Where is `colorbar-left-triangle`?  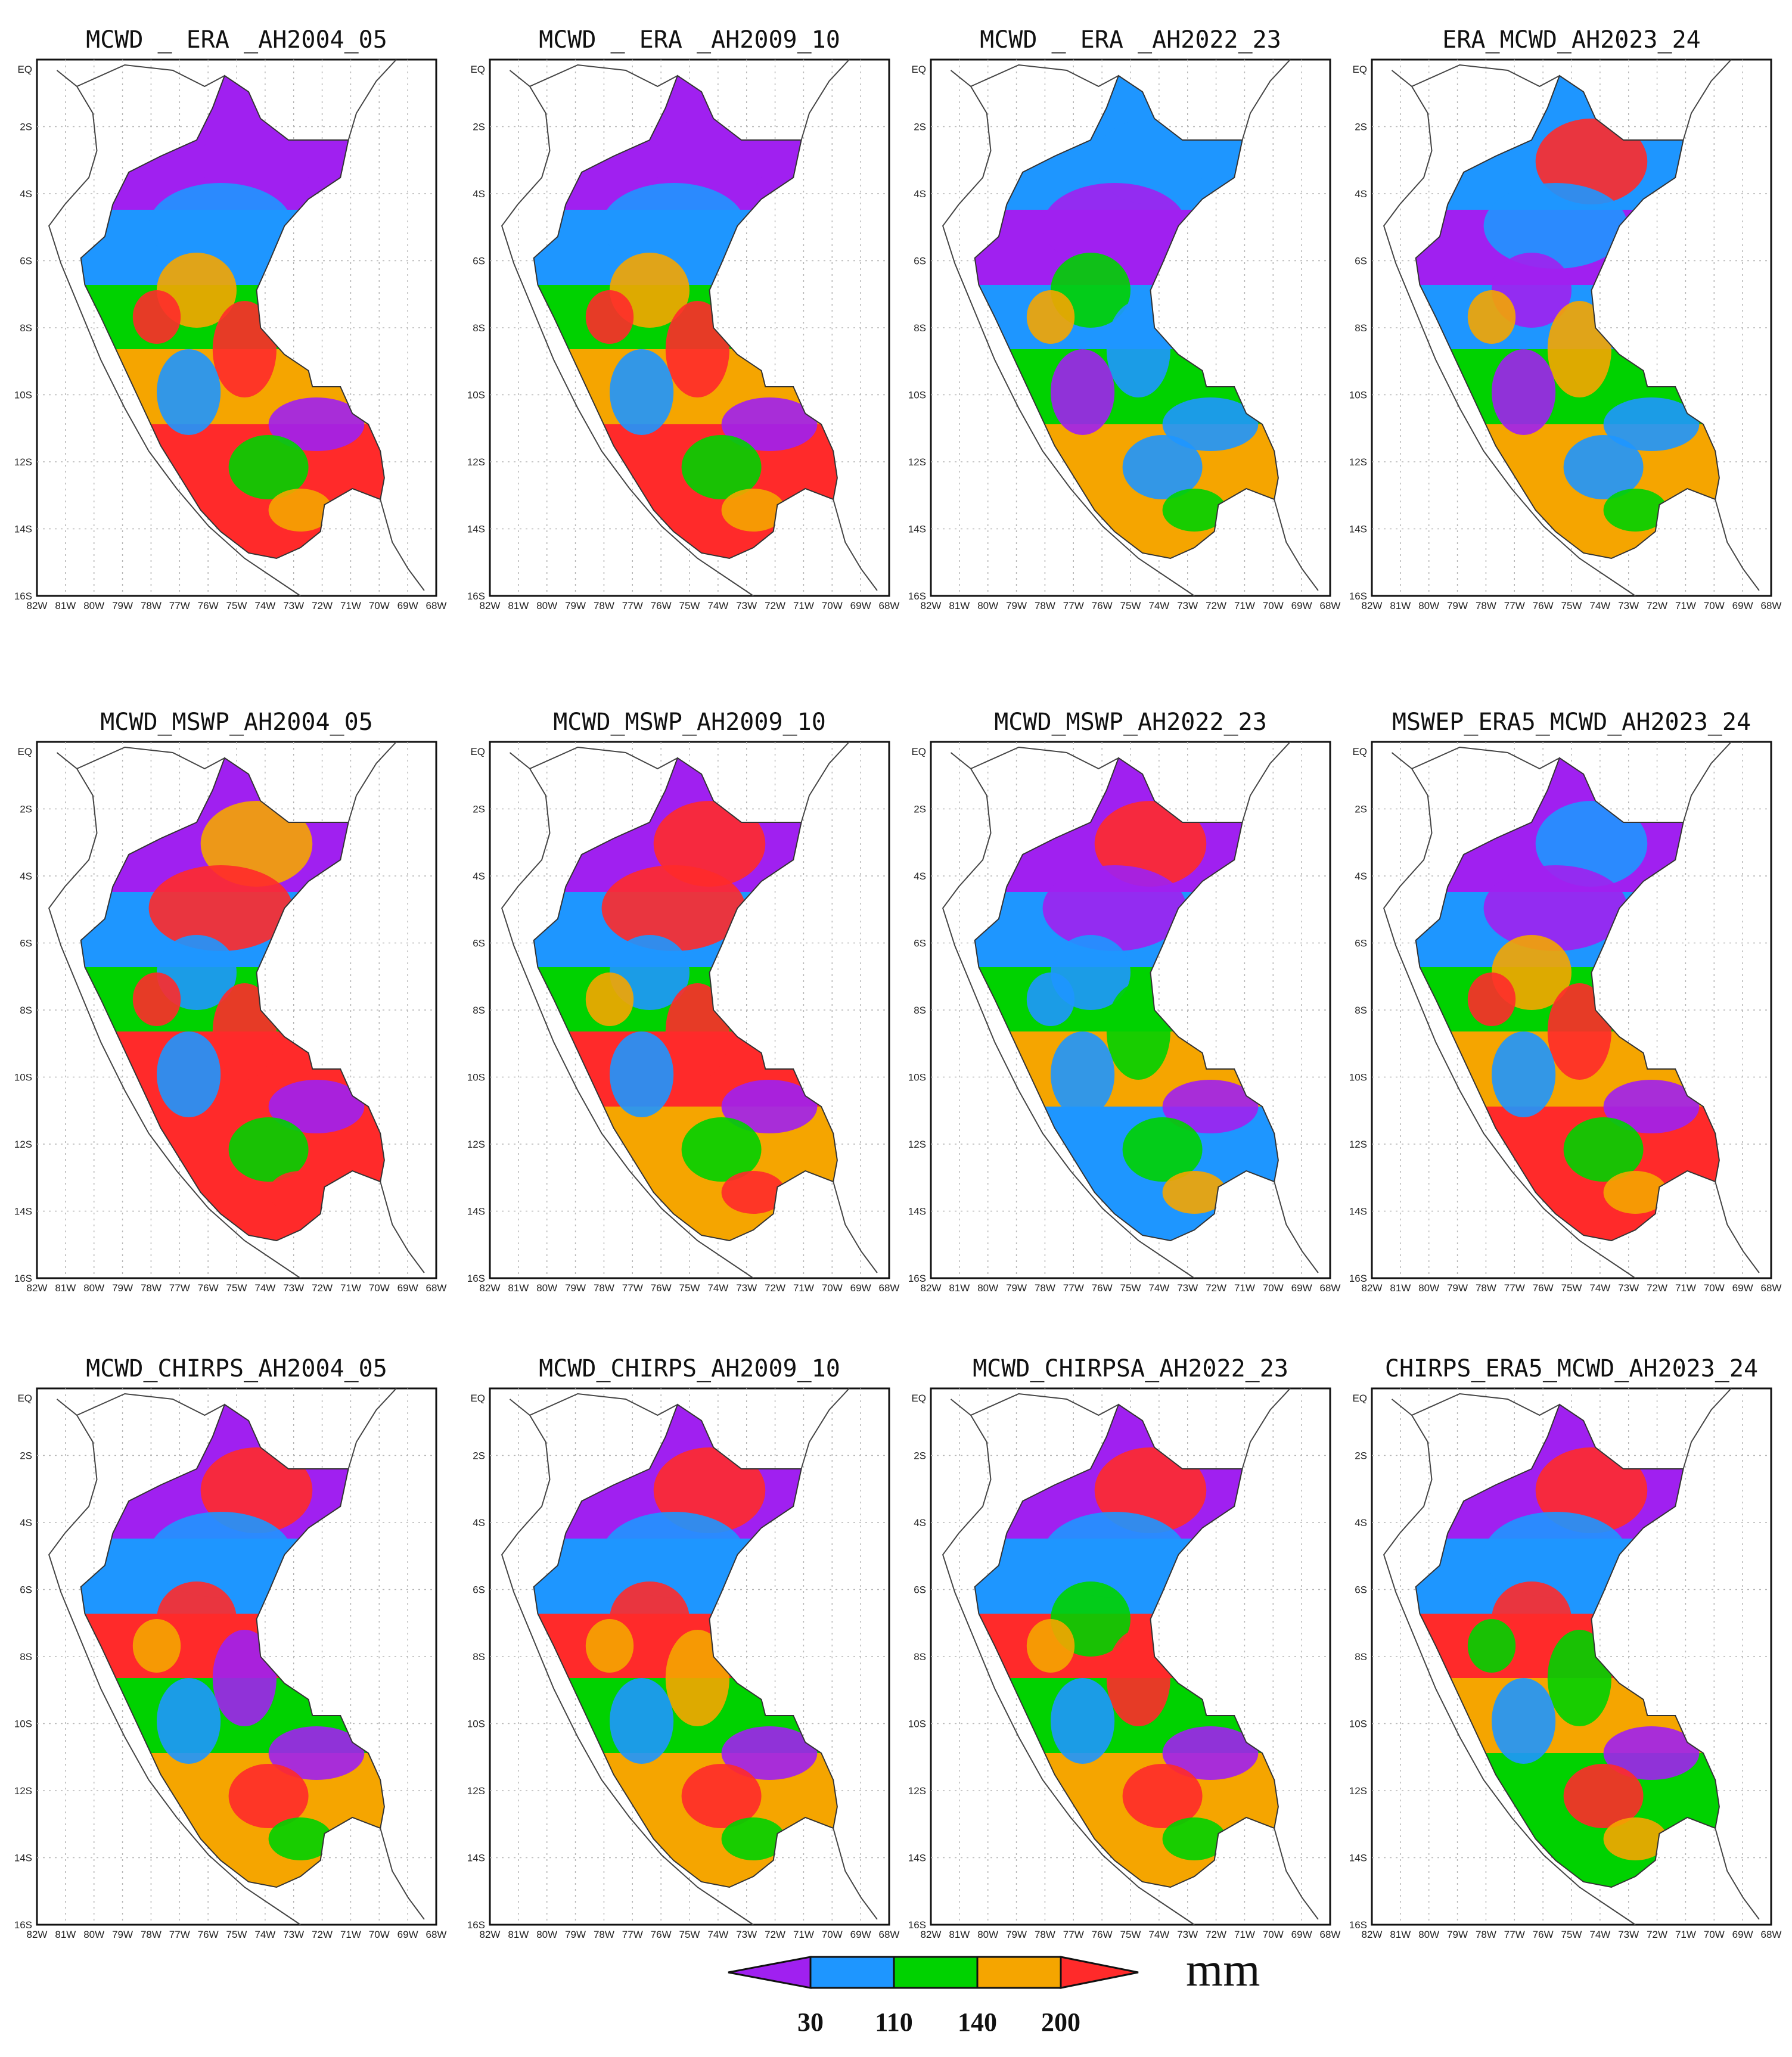
colorbar-left-triangle is located at coordinates (770, 1972).